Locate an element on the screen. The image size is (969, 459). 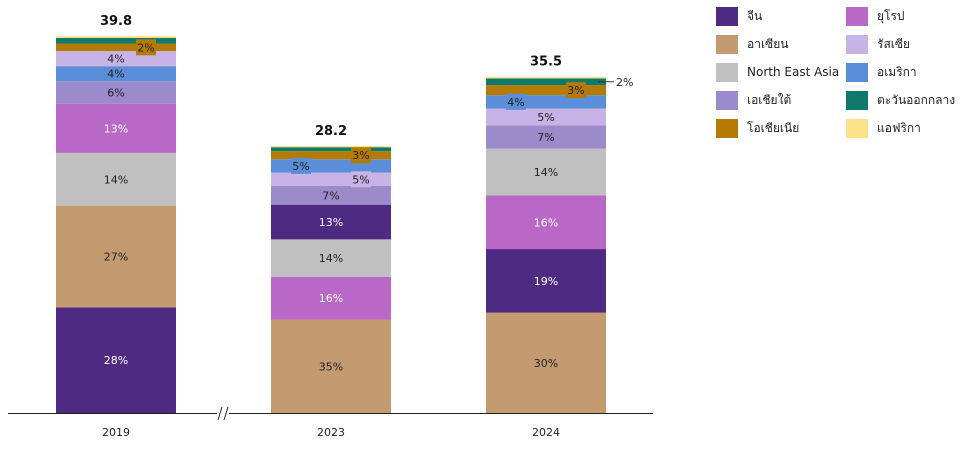
segment-label-2023-south-asia: 7% is located at coordinates (330, 195).